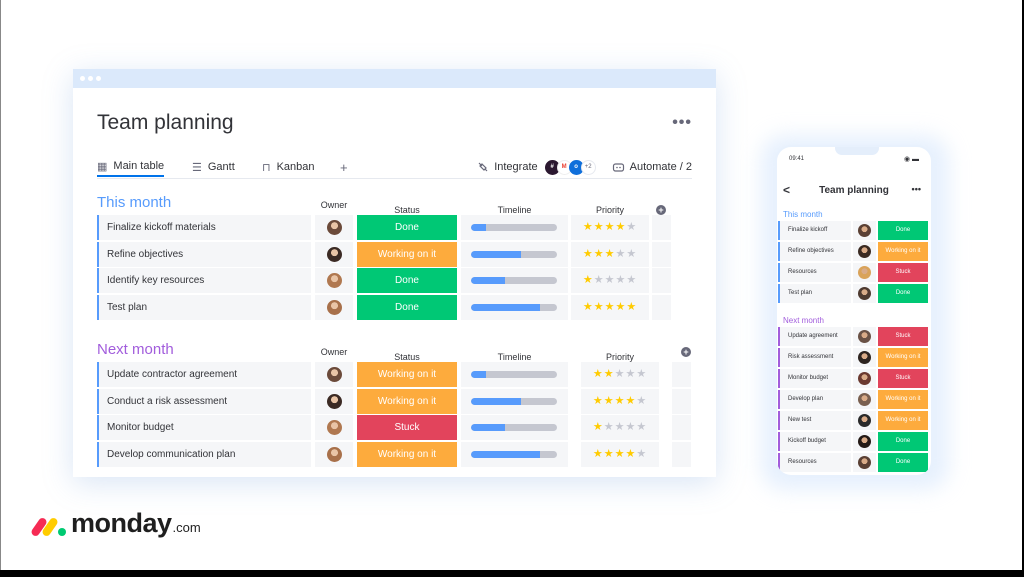 Image resolution: width=1024 pixels, height=577 pixels. I want to click on phone-more-button: •••, so click(916, 189).